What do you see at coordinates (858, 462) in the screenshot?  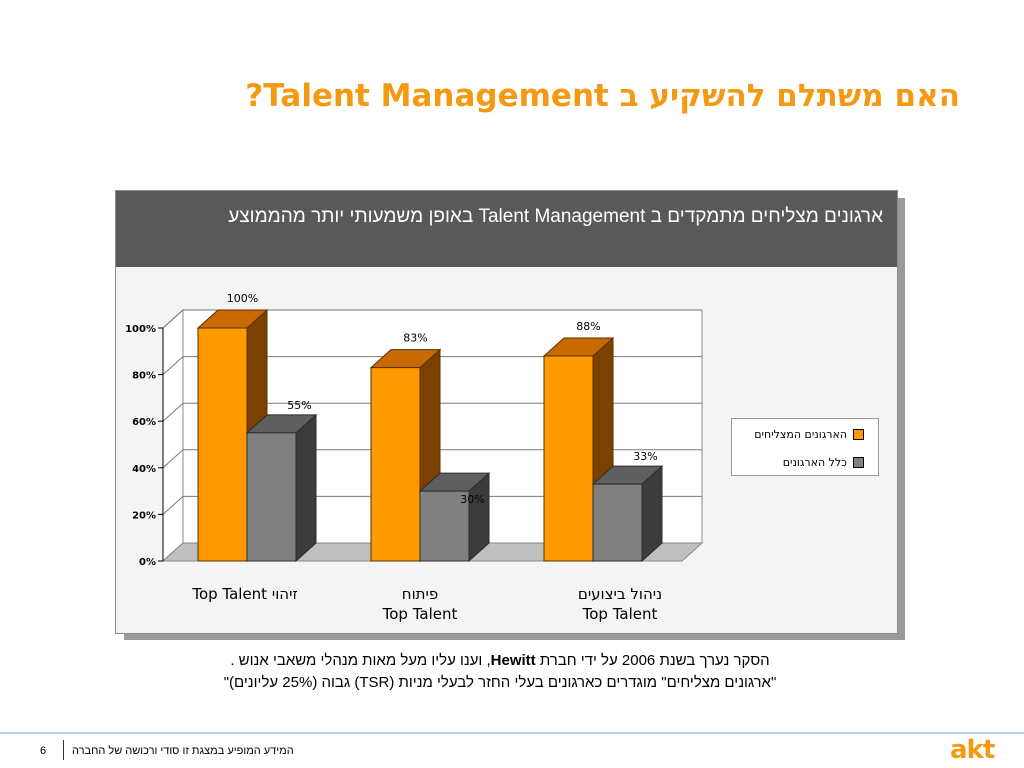 I see `legend-swatch-gray` at bounding box center [858, 462].